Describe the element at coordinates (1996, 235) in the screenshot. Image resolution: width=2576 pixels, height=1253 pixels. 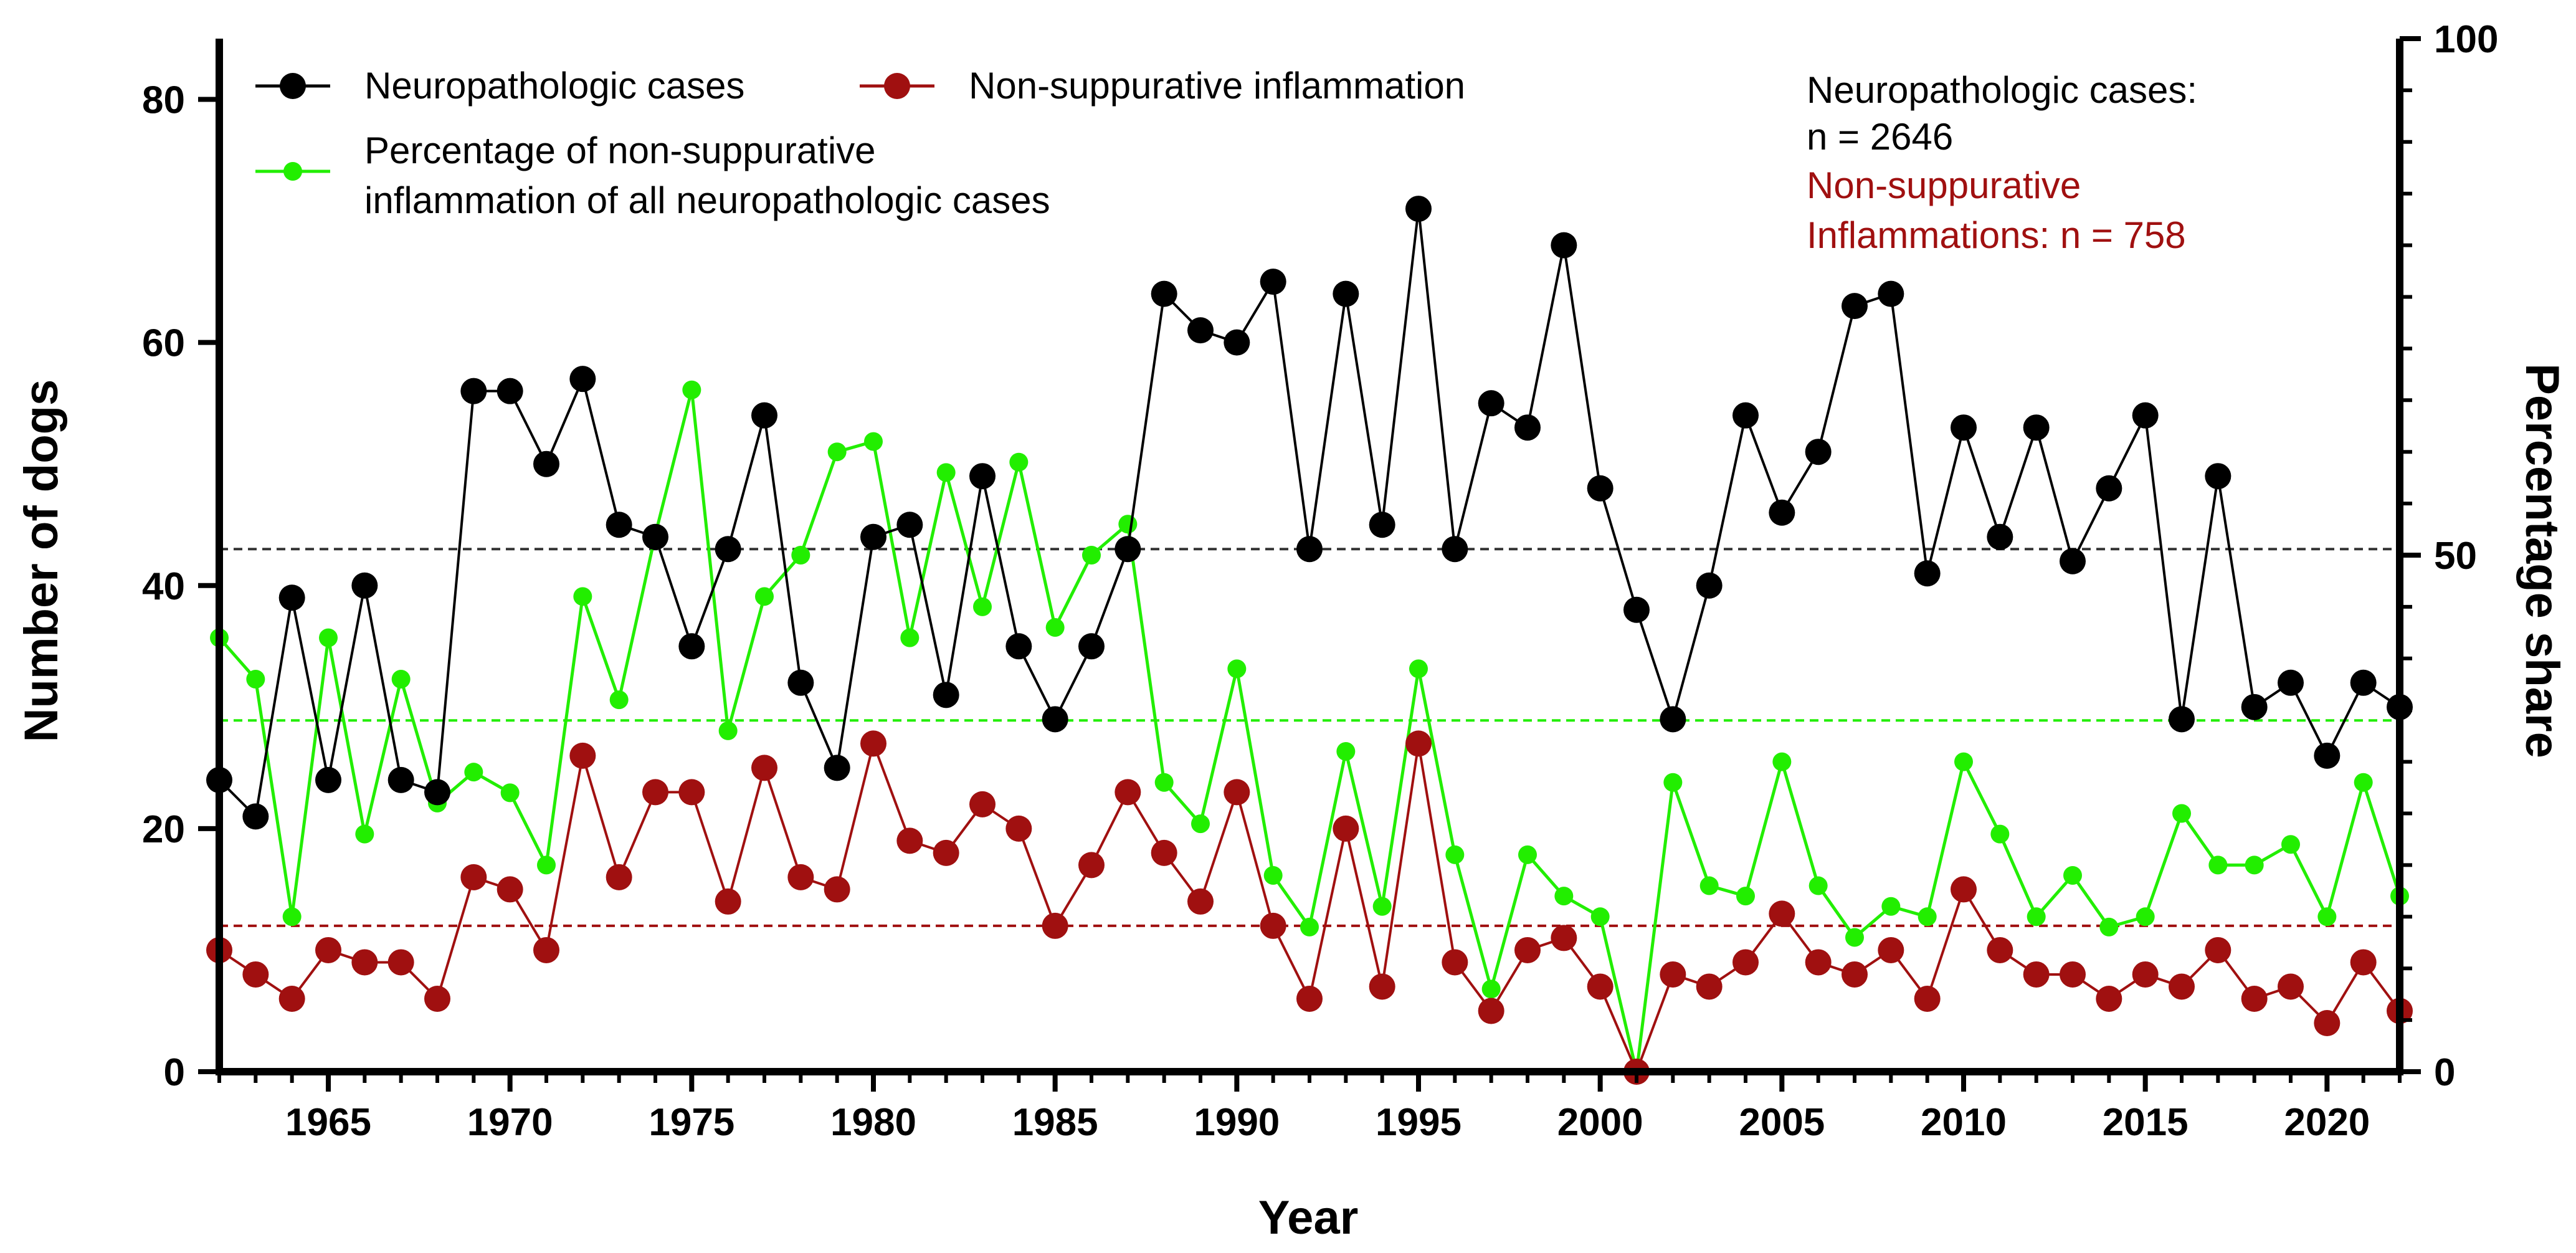
I see `annotation-inflam-line2: Inflammations: n = 758` at that location.